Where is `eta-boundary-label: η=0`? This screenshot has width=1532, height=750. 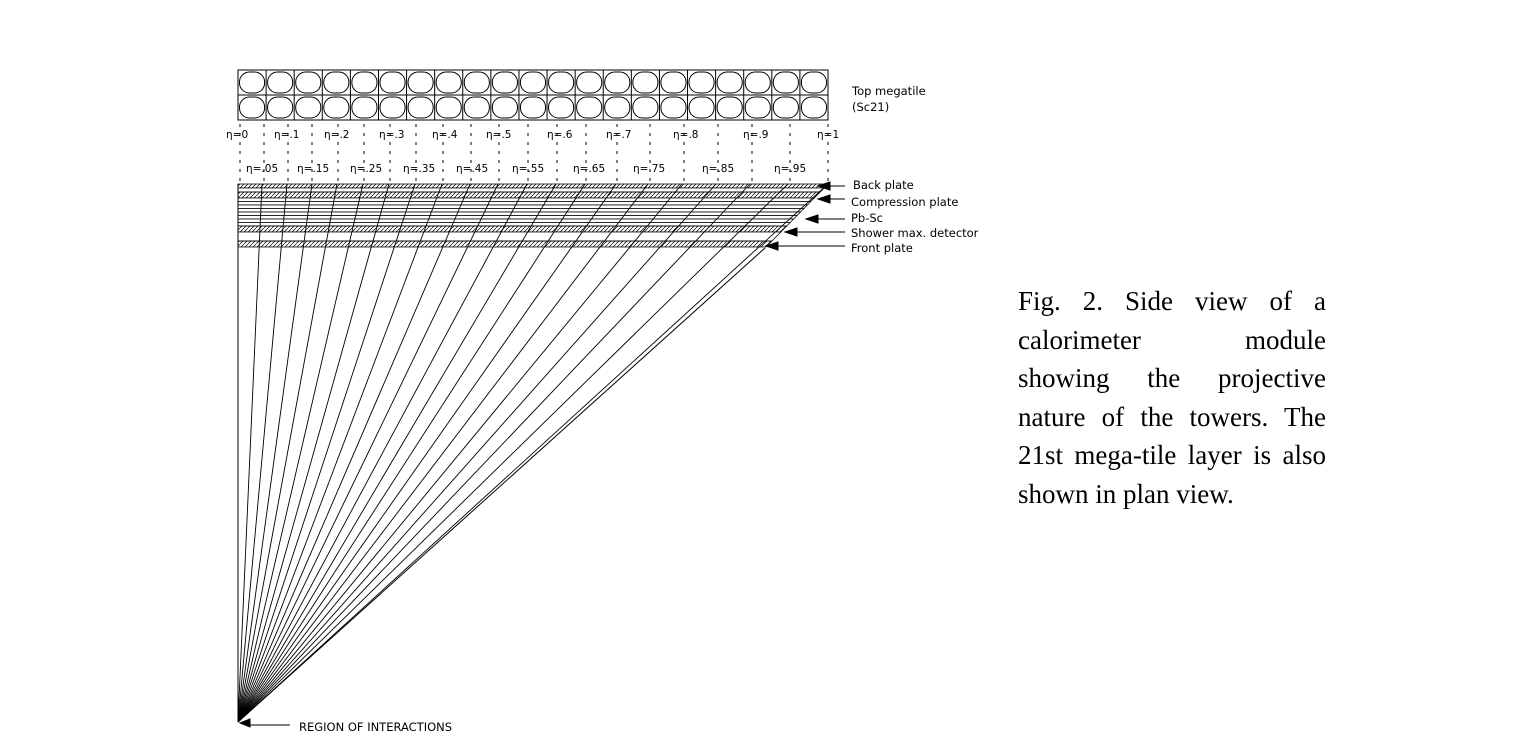 eta-boundary-label: η=0 is located at coordinates (237, 135).